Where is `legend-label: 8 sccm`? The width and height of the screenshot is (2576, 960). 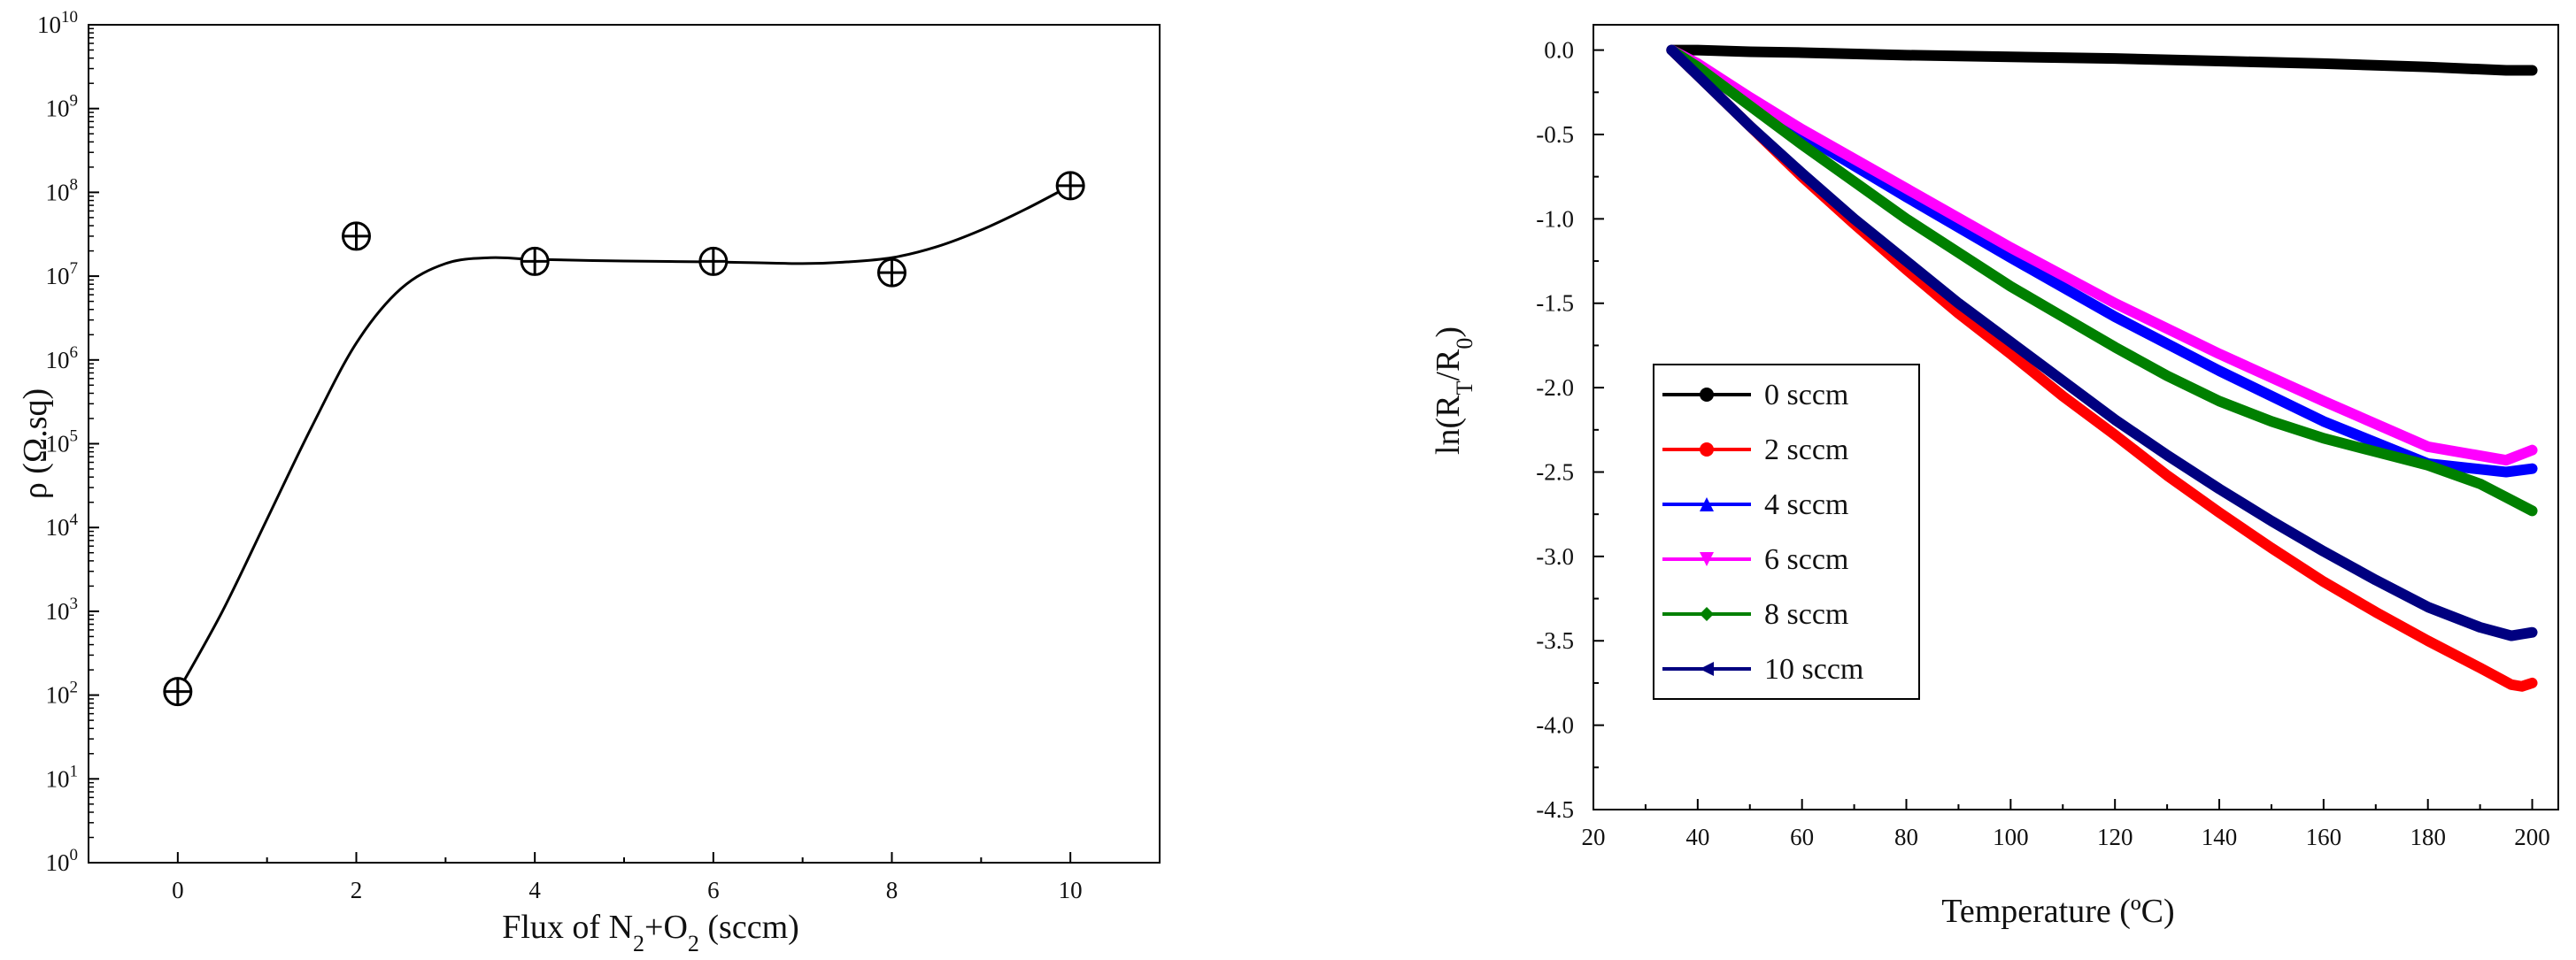 legend-label: 8 sccm is located at coordinates (1806, 614).